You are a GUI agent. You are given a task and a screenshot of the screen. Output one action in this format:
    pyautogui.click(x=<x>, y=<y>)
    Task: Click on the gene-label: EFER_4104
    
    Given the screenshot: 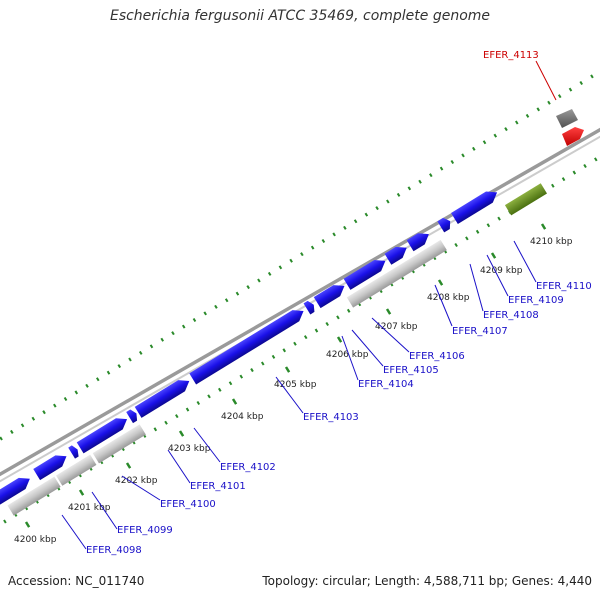 What is the action you would take?
    pyautogui.click(x=386, y=384)
    